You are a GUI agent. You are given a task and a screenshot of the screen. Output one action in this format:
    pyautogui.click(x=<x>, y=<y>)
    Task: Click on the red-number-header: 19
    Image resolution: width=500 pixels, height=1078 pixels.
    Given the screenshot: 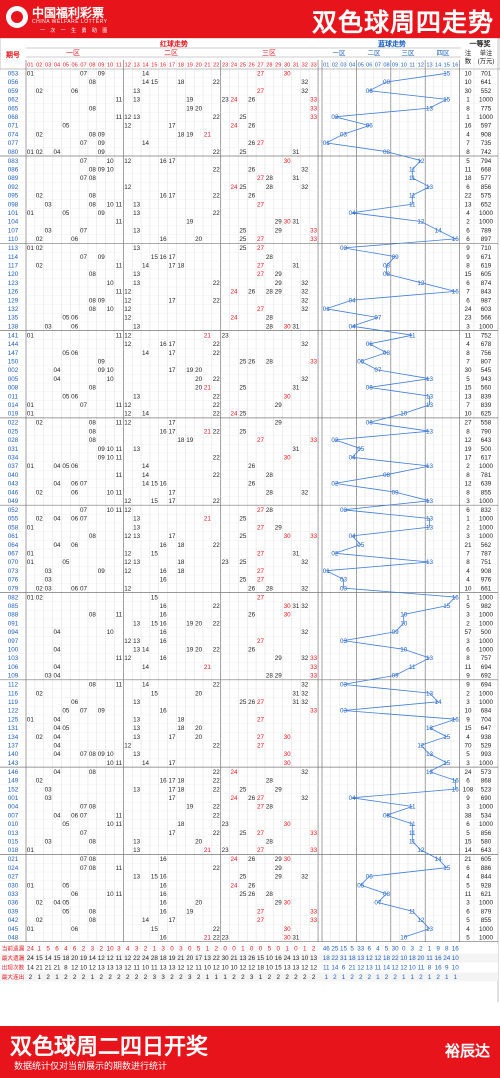 What is the action you would take?
    pyautogui.click(x=190, y=66)
    